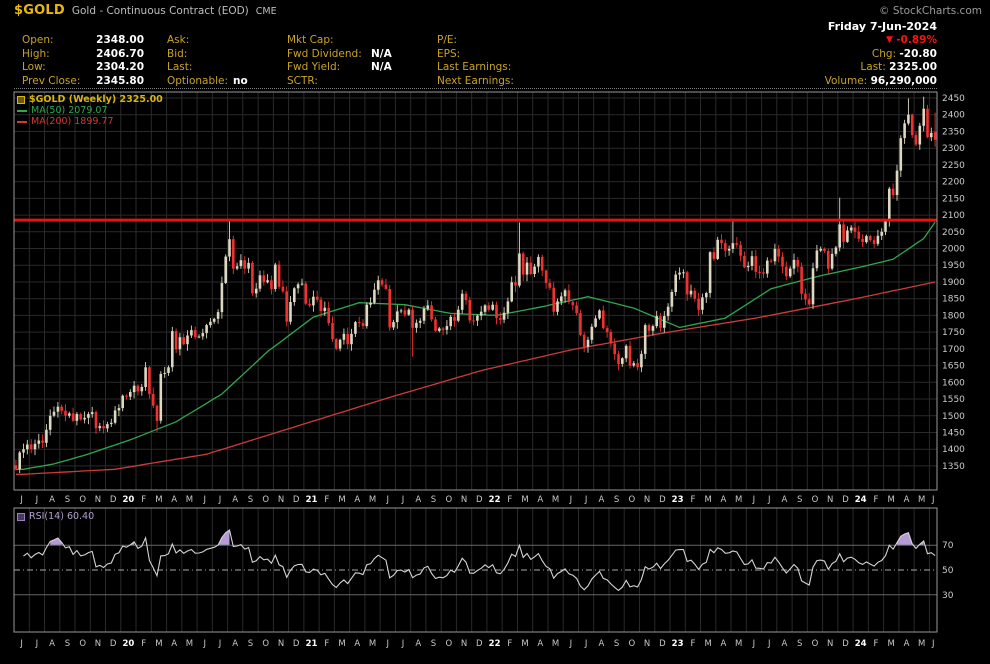 This screenshot has width=990, height=664. Describe the element at coordinates (953, 350) in the screenshot. I see `svg-text: 1700` at that location.